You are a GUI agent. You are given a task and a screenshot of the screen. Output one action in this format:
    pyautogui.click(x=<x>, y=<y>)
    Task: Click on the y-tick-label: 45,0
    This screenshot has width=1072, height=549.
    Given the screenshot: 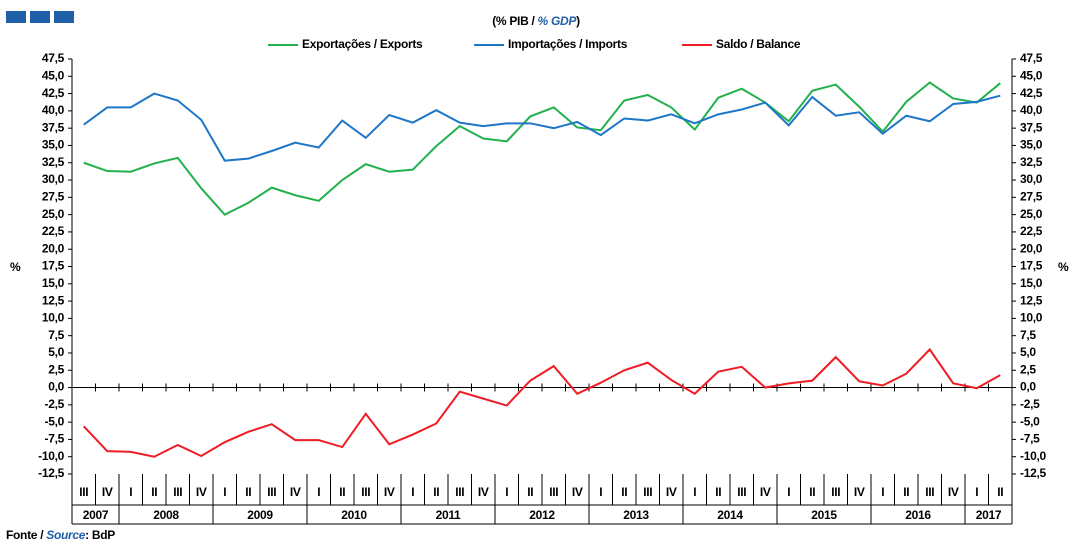 What is the action you would take?
    pyautogui.click(x=53, y=75)
    